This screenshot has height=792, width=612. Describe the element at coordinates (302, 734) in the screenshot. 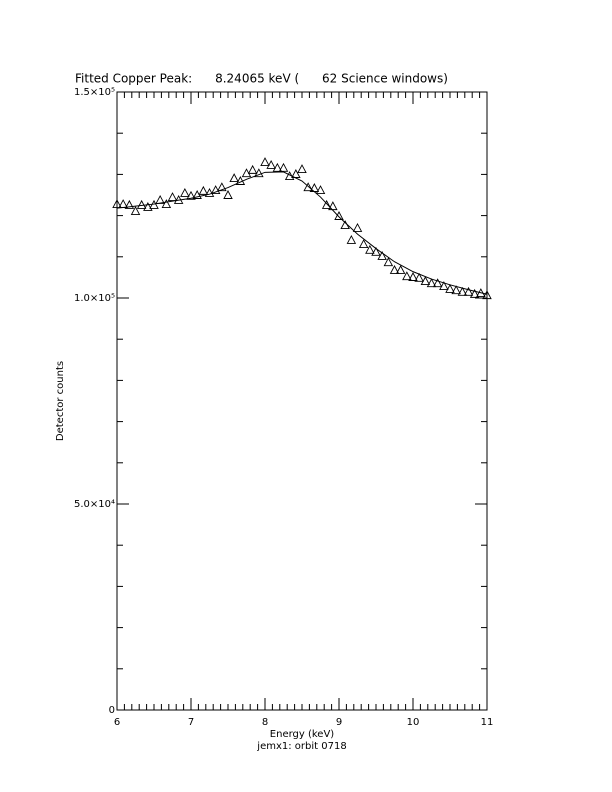

I see `x-axis-label: Energy (keV)` at that location.